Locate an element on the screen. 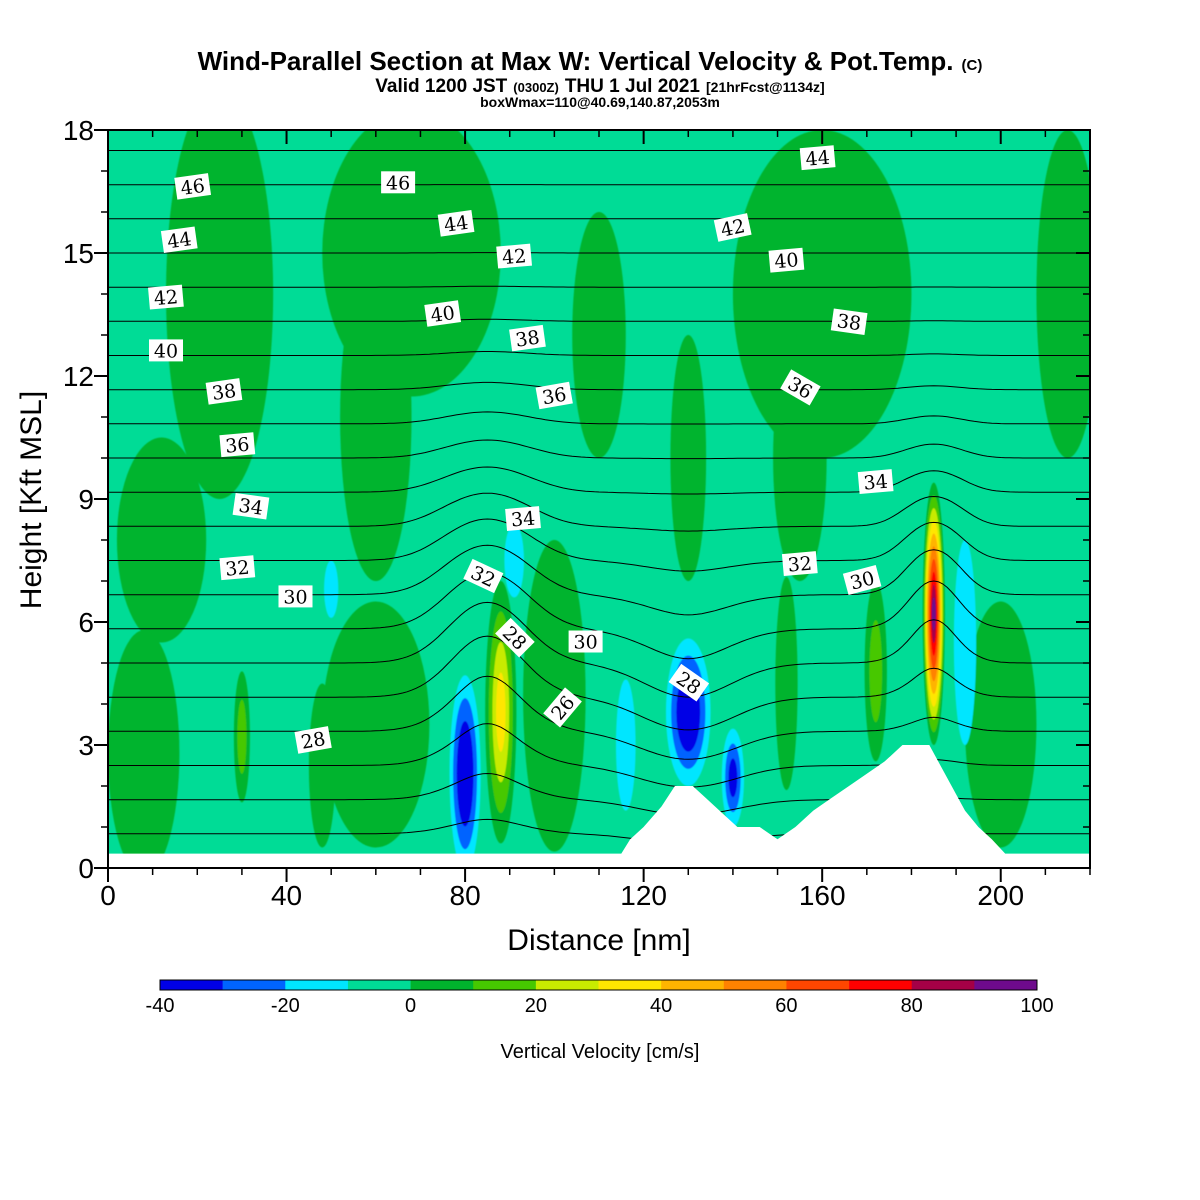 Image resolution: width=1200 pixels, height=1200 pixels. colorbar-frame is located at coordinates (598, 985).